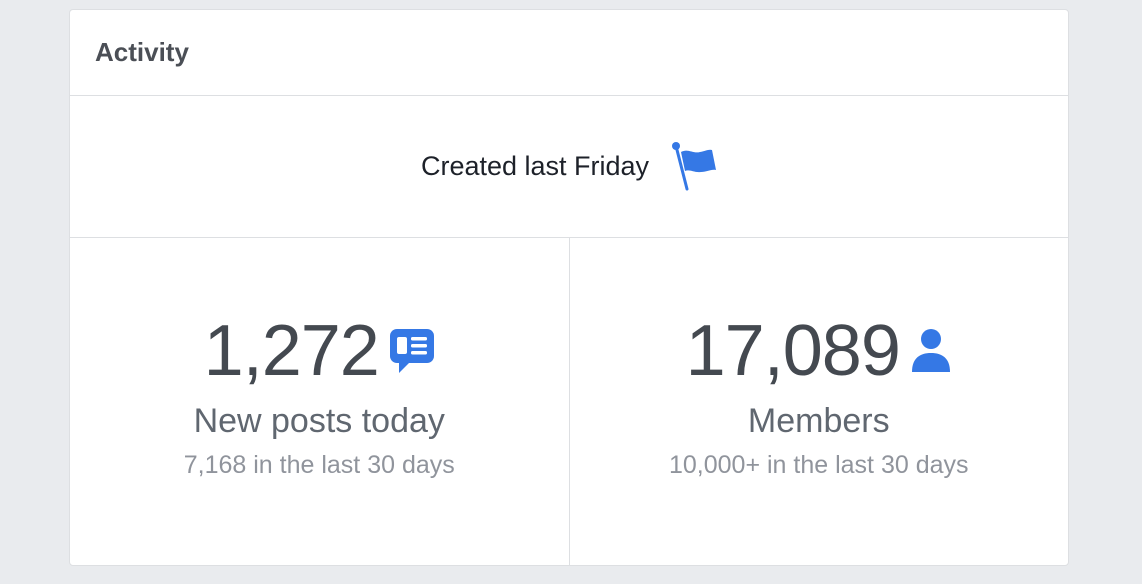 This screenshot has height=584, width=1142. What do you see at coordinates (930, 350) in the screenshot?
I see `members-icon` at bounding box center [930, 350].